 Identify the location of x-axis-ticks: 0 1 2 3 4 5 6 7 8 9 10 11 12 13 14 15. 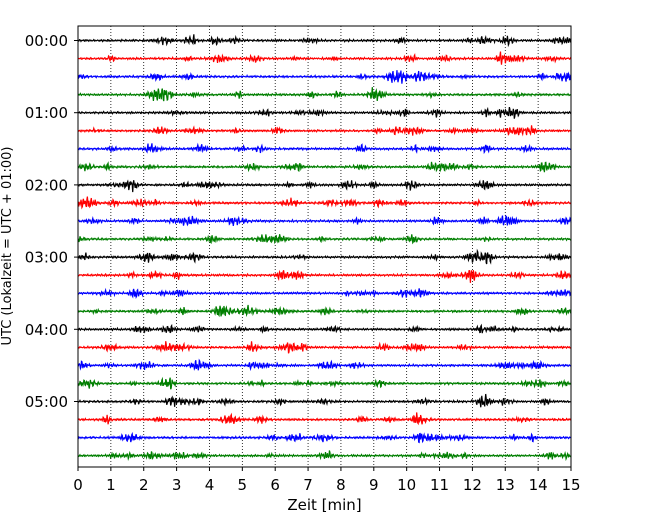
(327, 480).